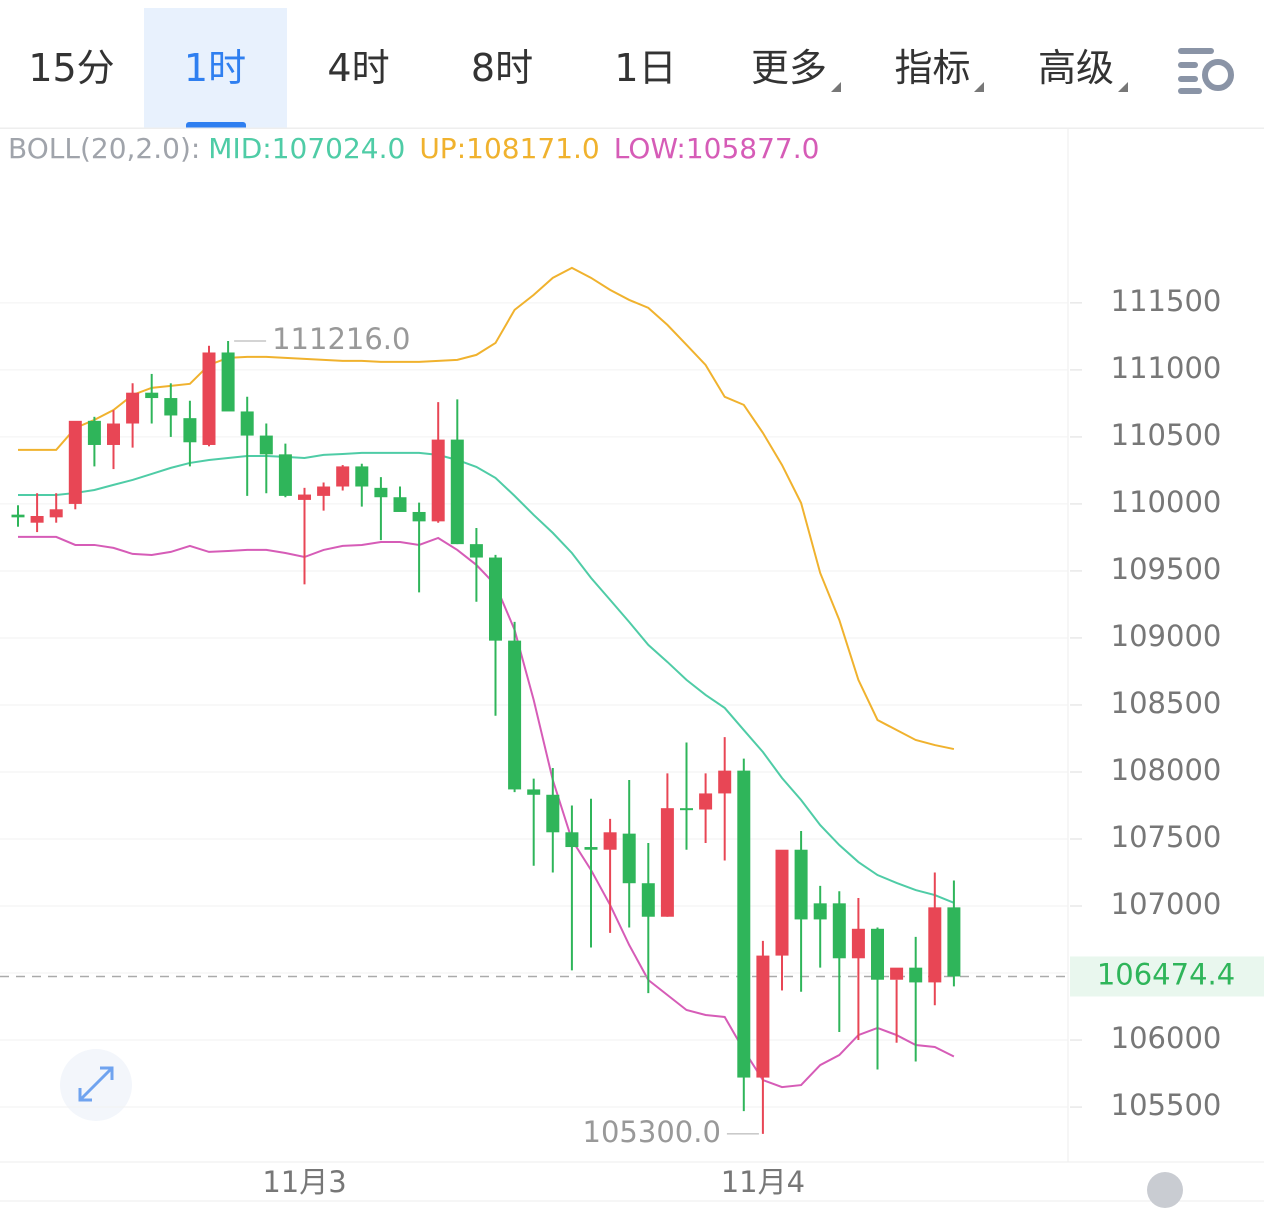 This screenshot has width=1264, height=1212. I want to click on last-price-box, so click(1167, 976).